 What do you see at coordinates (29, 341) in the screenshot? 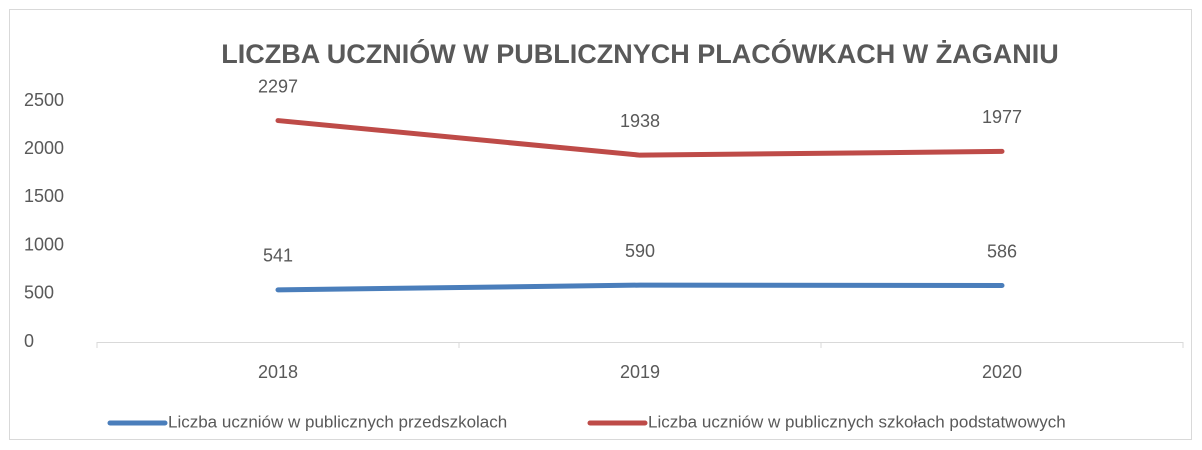
I see `y-tick-label: 0` at bounding box center [29, 341].